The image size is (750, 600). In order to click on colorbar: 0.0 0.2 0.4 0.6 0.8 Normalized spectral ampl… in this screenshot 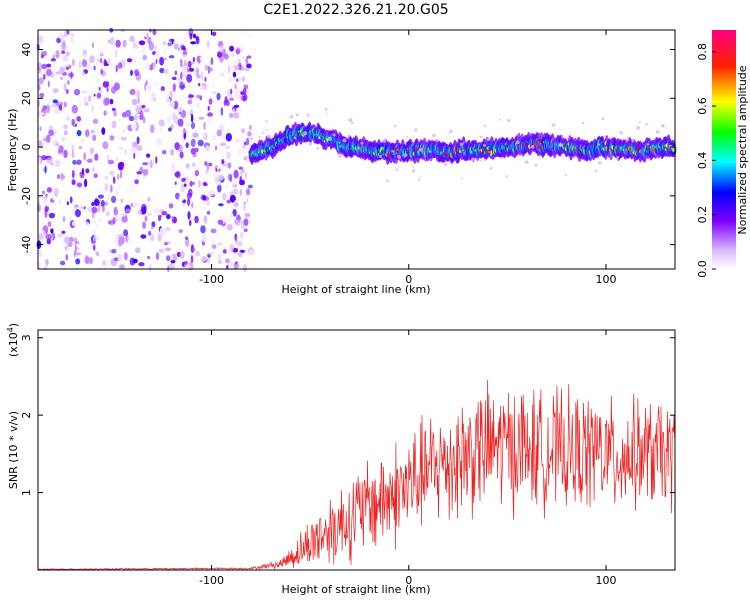, I will do `click(722, 154)`.